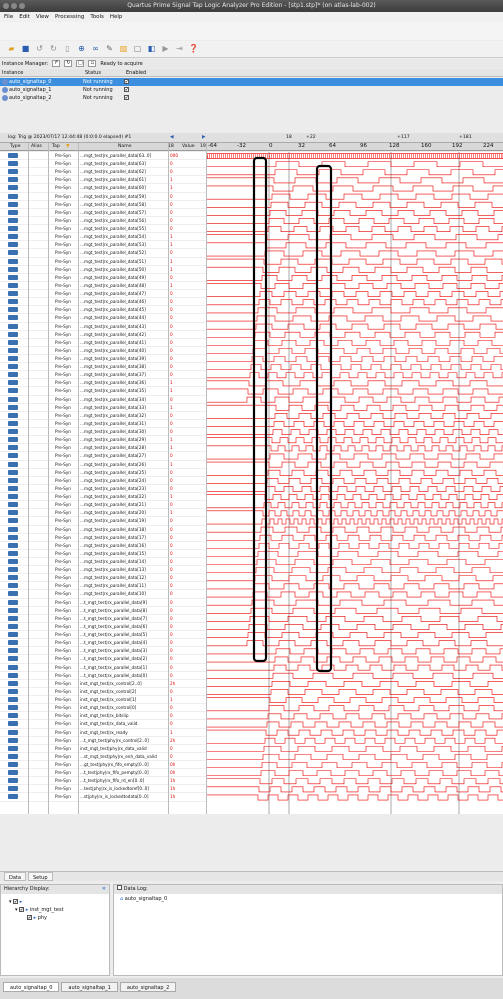  Describe the element at coordinates (103, 367) in the screenshot. I see `signal-row: Pre-Syn ...mgt_test|rx_parallel_data[38] 0` at that location.